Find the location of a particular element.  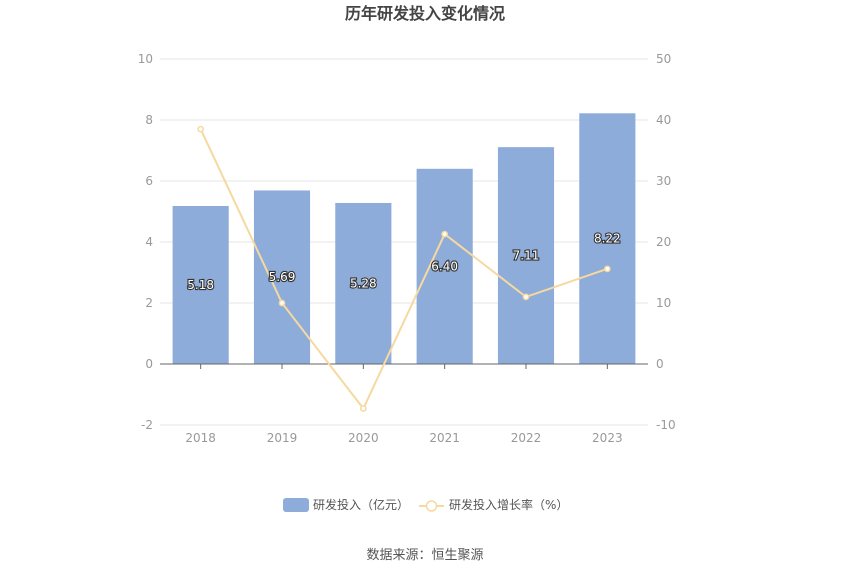

y-left-tick-label: 6 is located at coordinates (149, 181).